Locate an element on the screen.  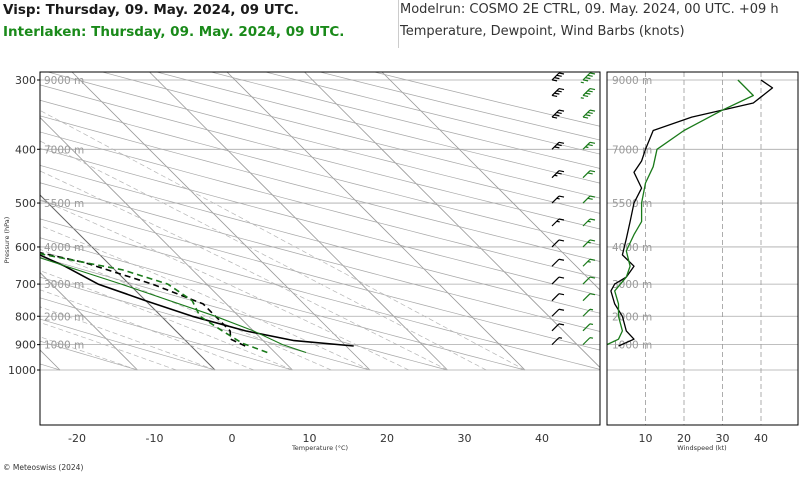
temperature-tick-label: 30 is located at coordinates (465, 438).